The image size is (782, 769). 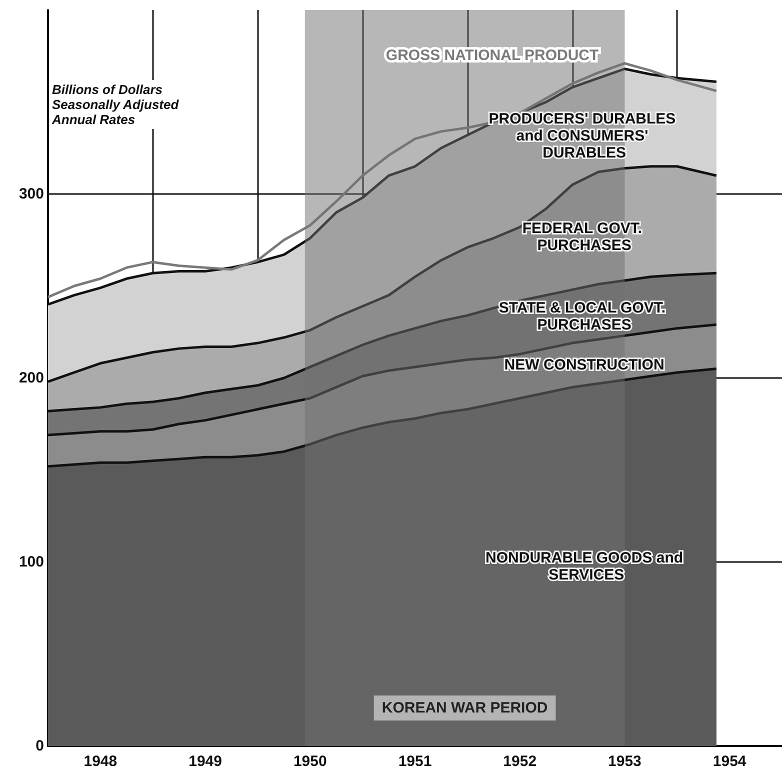 What do you see at coordinates (584, 136) in the screenshot?
I see `series-label: PRODUCERS' DURABLES and CONSUMERS' DURABLES` at bounding box center [584, 136].